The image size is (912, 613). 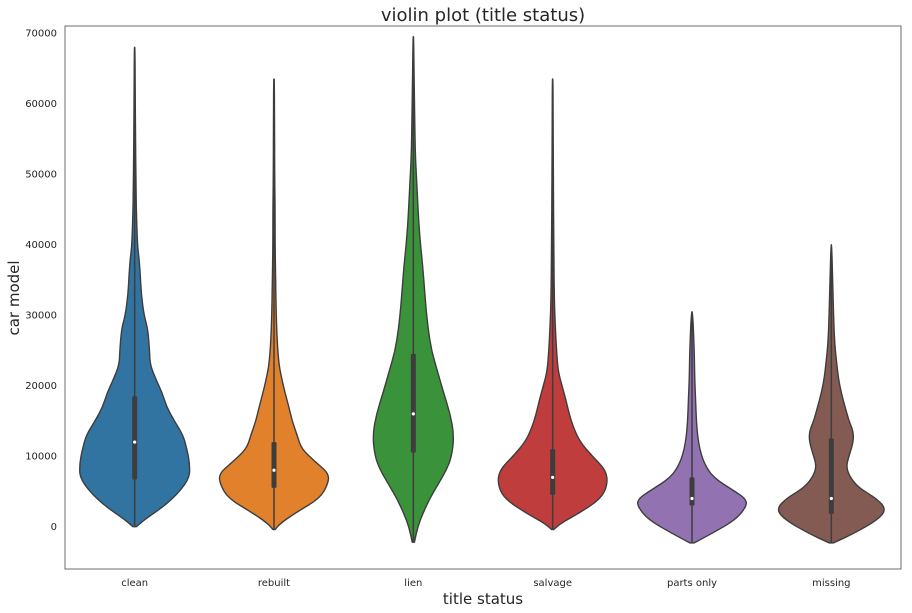 What do you see at coordinates (485, 583) in the screenshot?
I see `x-tick-labels: clean rebuilt lien salvage parts only missing` at bounding box center [485, 583].